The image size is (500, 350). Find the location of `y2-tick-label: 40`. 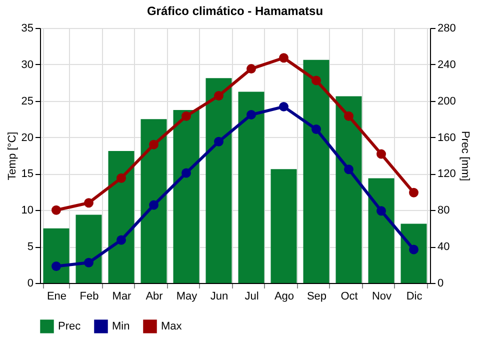

y2-tick-label: 40 is located at coordinates (444, 247).